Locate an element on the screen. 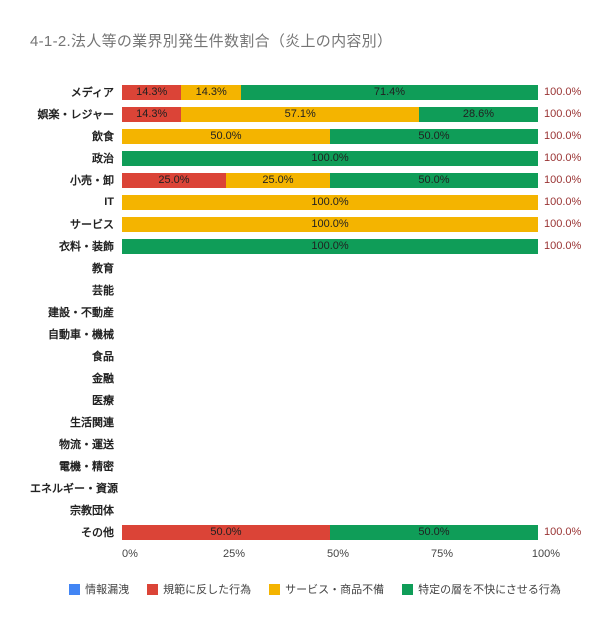 This screenshot has height=621, width=600. bar-segment: 100.0% is located at coordinates (330, 246).